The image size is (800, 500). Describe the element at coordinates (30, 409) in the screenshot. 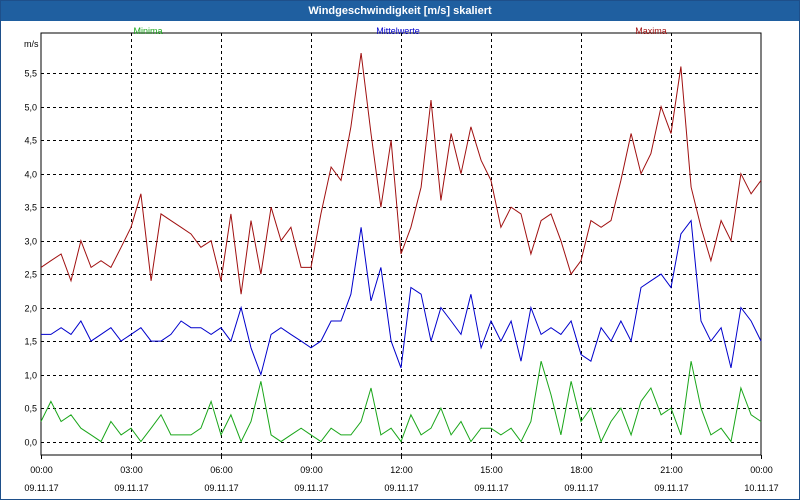

I see `y-tick-label: 0,5` at that location.